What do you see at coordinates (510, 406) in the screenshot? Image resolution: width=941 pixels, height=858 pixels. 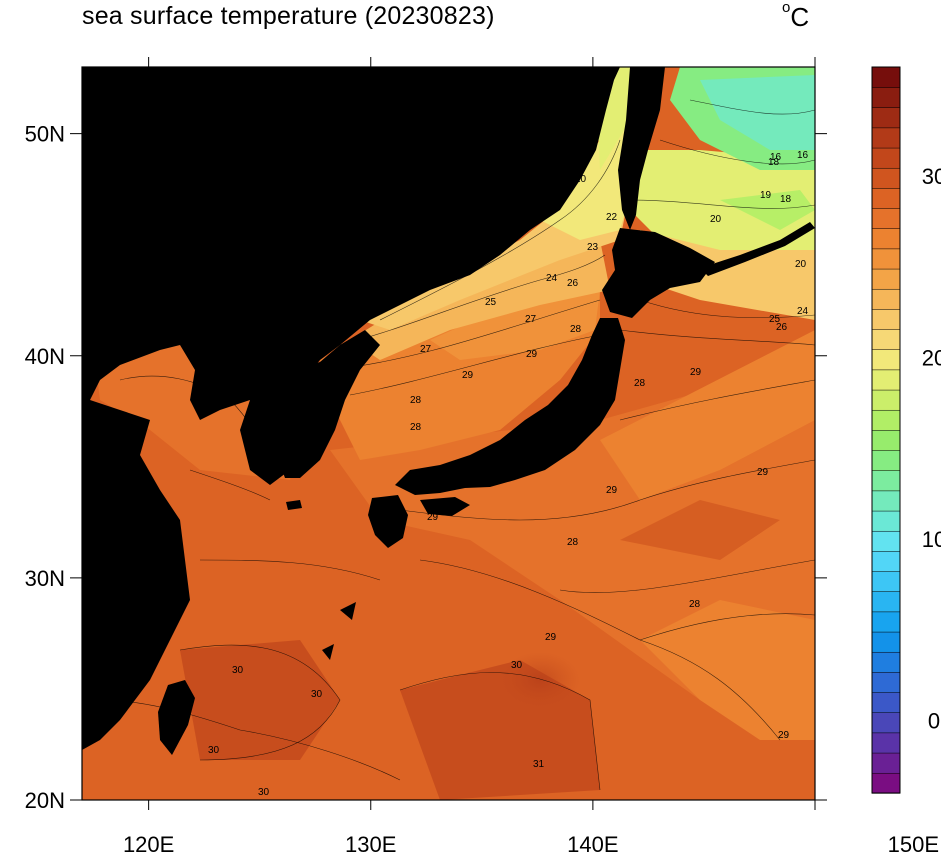 I see `land-honshu` at bounding box center [510, 406].